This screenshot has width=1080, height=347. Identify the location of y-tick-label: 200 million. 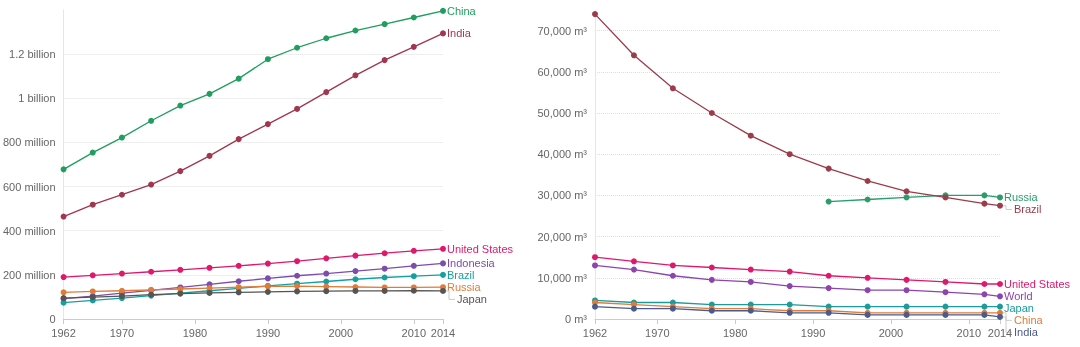
(29, 274).